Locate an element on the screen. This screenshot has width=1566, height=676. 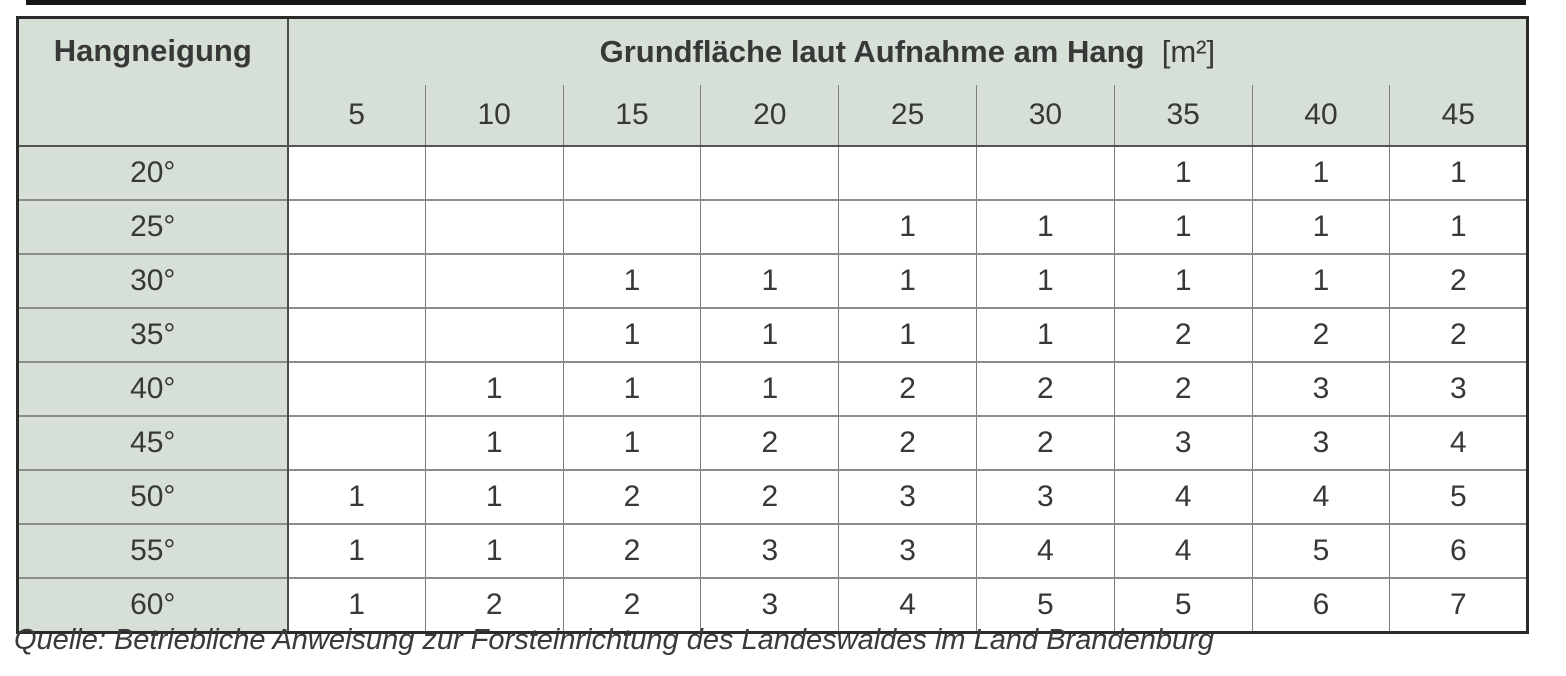
col-header-10: 10 is located at coordinates (494, 116).